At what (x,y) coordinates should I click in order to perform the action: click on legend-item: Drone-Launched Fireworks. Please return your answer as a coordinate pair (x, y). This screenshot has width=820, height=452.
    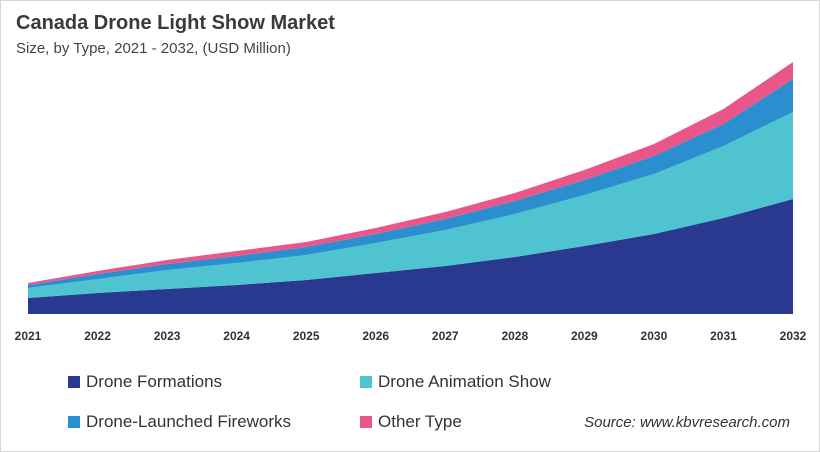
    Looking at the image, I should click on (179, 422).